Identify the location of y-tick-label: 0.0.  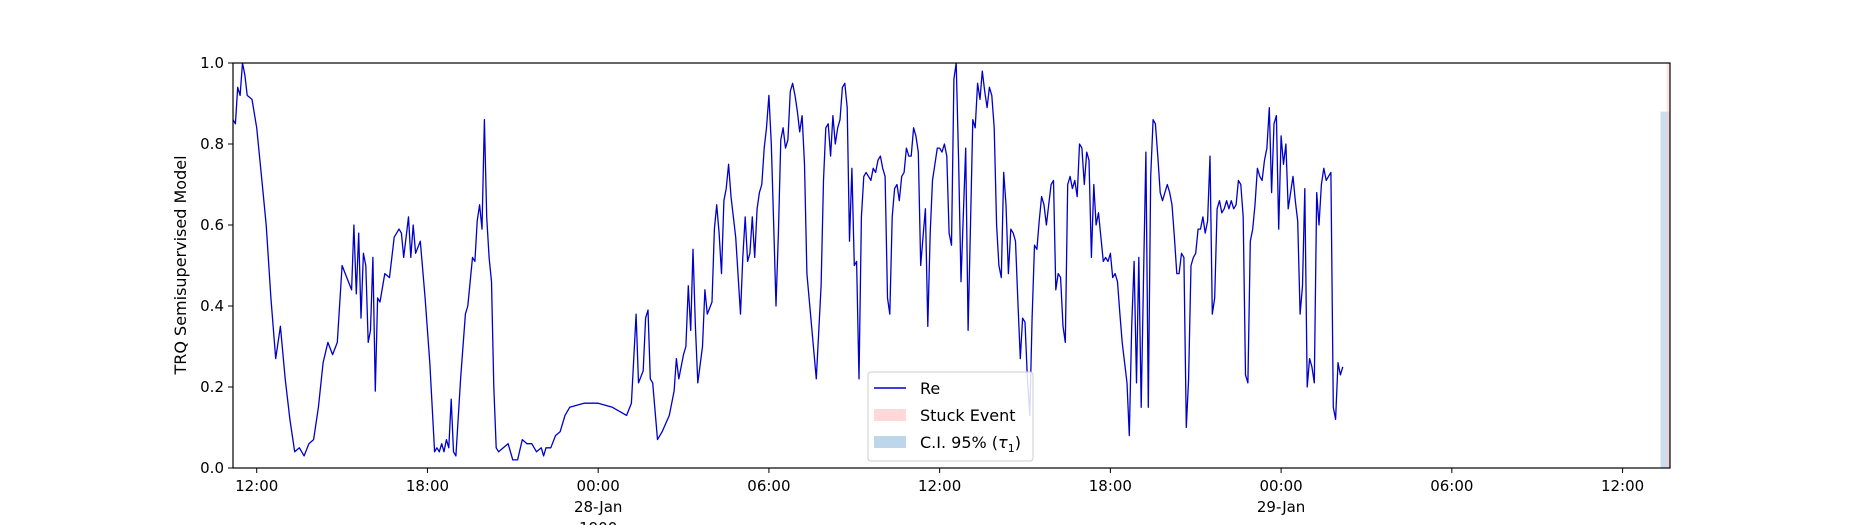
(212, 468).